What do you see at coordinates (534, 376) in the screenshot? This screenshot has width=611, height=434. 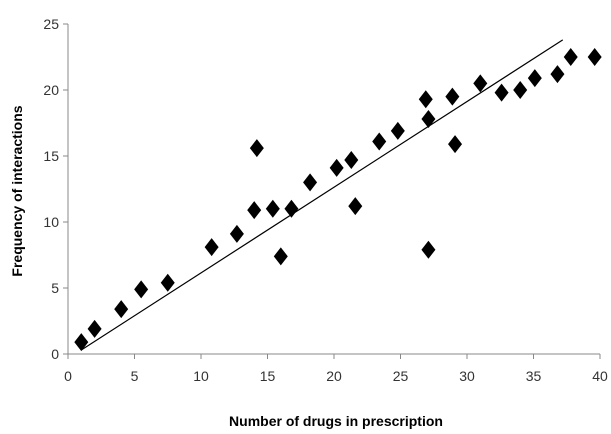 I see `x-tick-label: 35` at bounding box center [534, 376].